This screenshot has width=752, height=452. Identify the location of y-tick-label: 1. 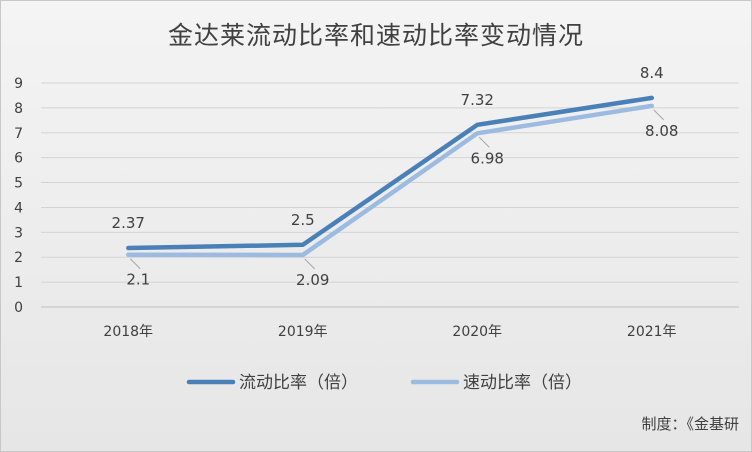
(18, 283).